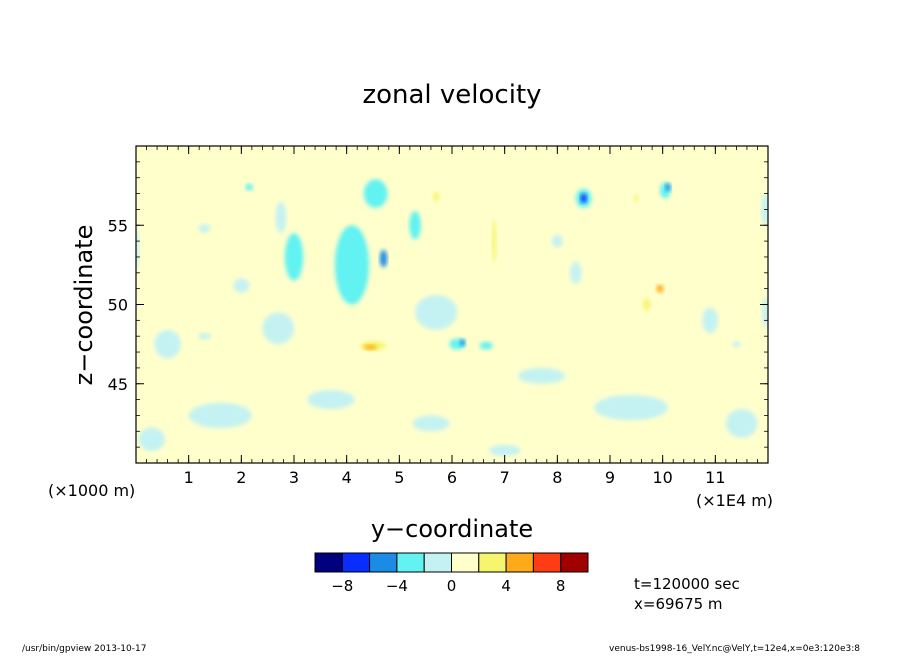 This screenshot has height=658, width=904. What do you see at coordinates (505, 477) in the screenshot?
I see `x-tick-label-7: 7` at bounding box center [505, 477].